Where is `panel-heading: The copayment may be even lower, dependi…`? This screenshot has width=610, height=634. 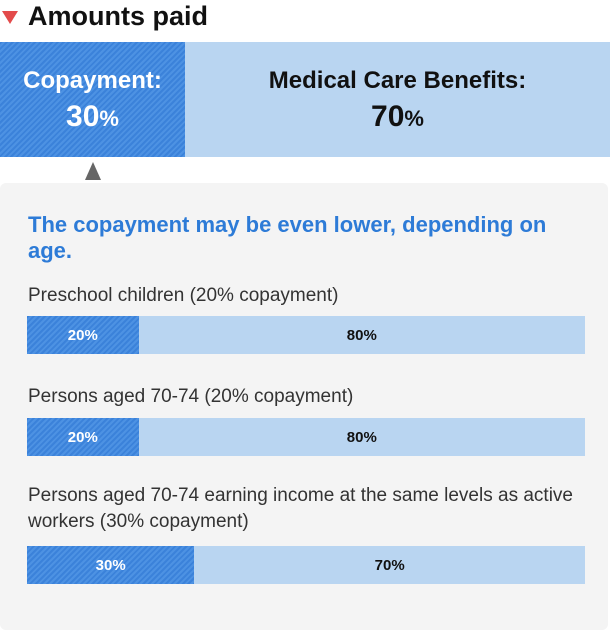
panel-heading: The copayment may be even lower, dependi… is located at coordinates (287, 237).